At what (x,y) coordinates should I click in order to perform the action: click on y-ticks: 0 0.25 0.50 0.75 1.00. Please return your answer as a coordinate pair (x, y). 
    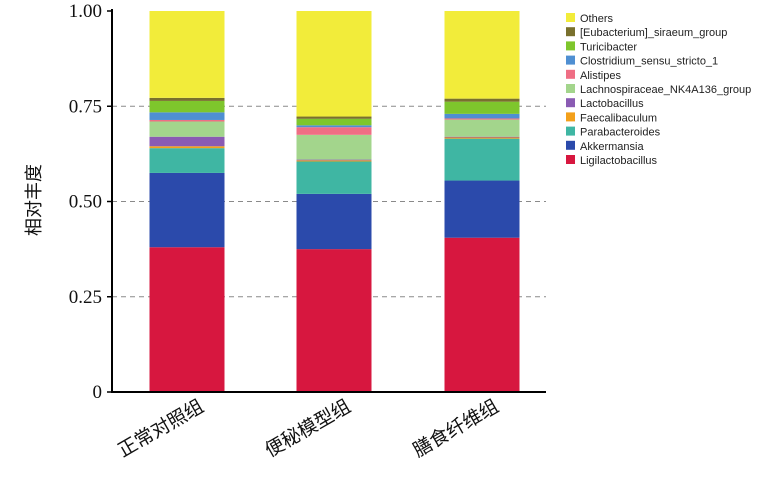
    Looking at the image, I should click on (90, 202).